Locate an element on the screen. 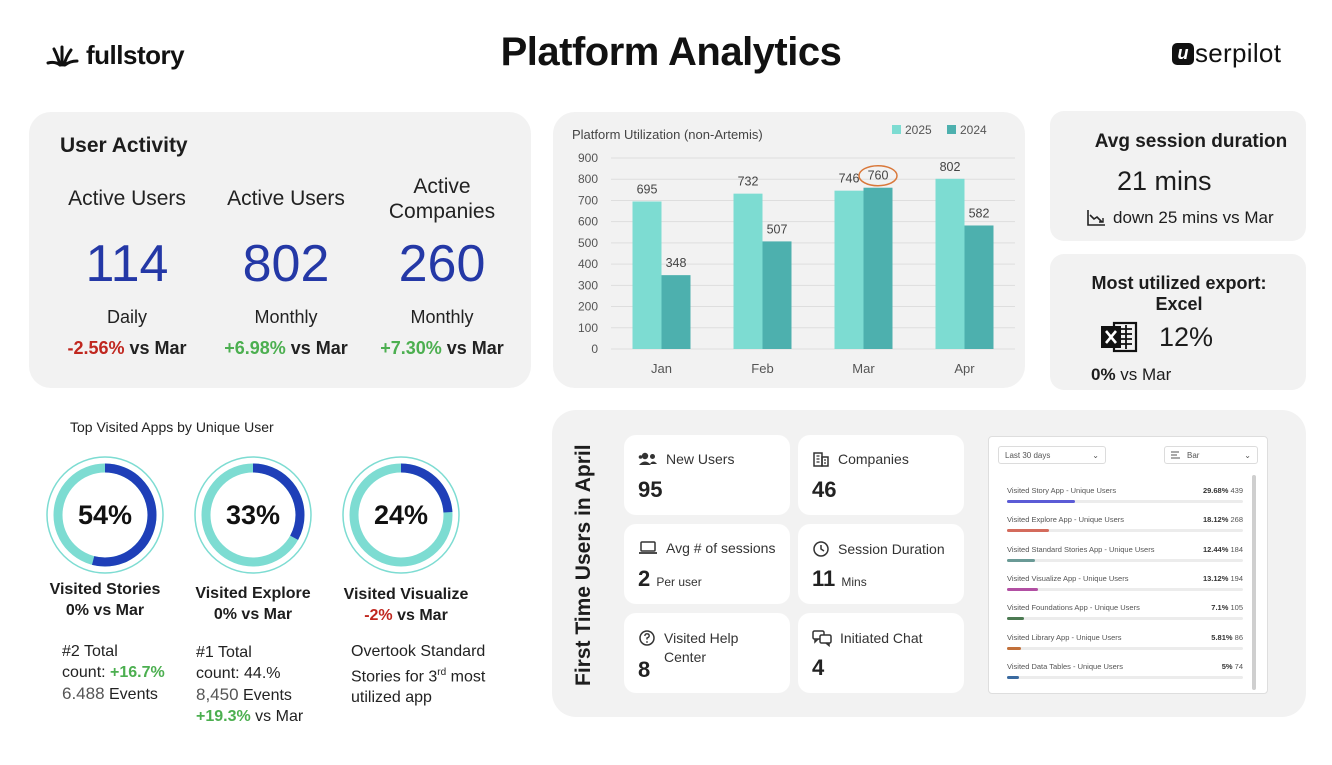  companies-card: Companies 46 is located at coordinates (881, 475).